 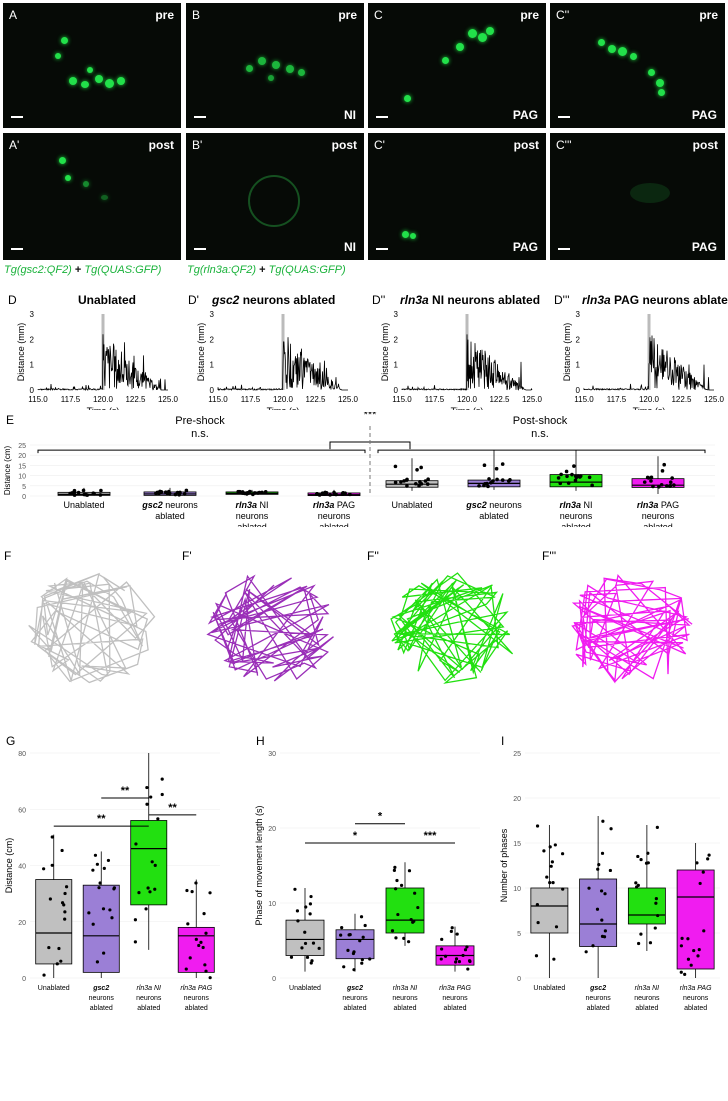 What do you see at coordinates (525, 115) in the screenshot?
I see `region-label: PAG` at bounding box center [525, 115].